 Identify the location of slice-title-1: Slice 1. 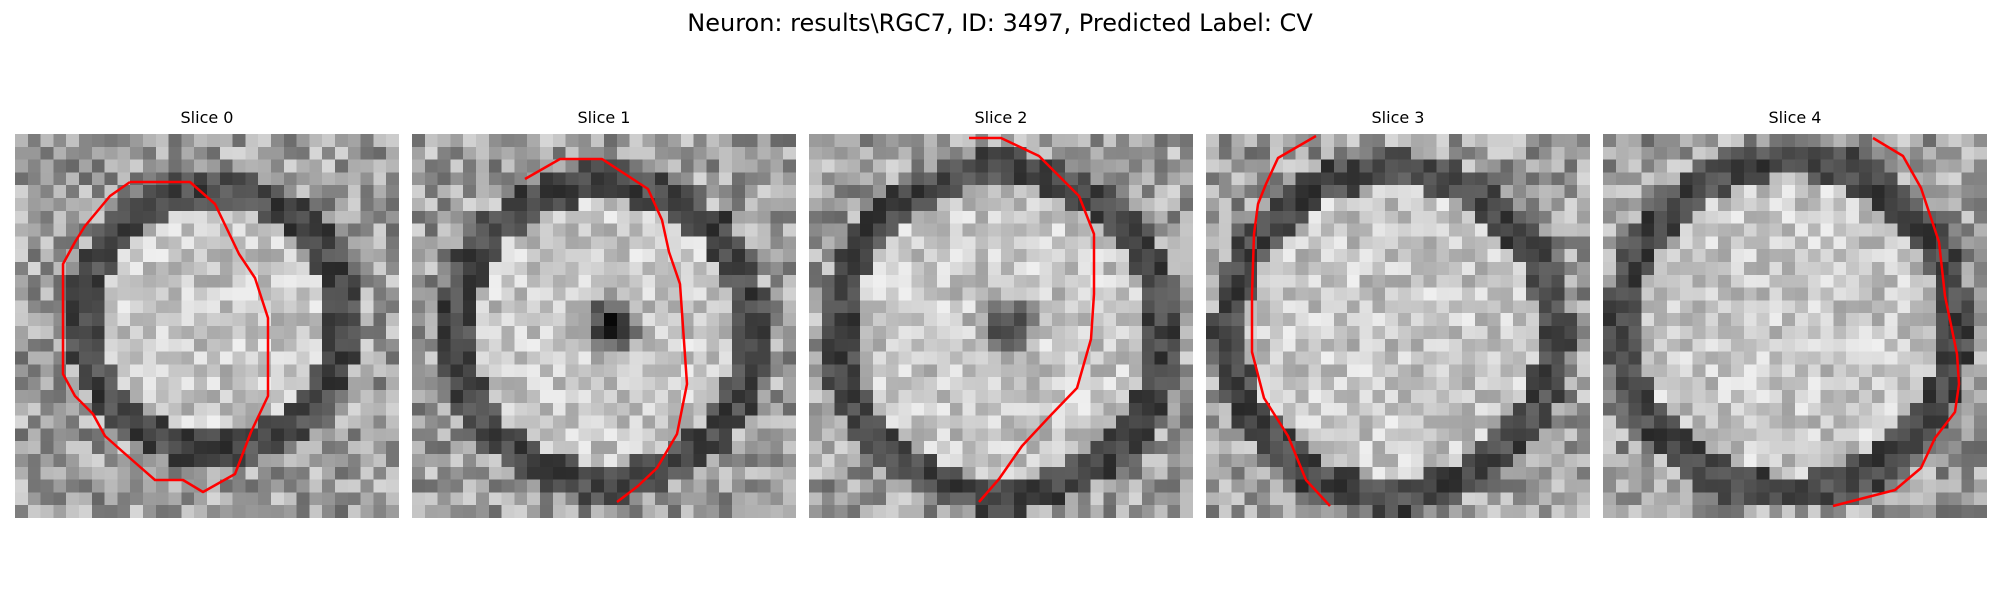
(604, 117).